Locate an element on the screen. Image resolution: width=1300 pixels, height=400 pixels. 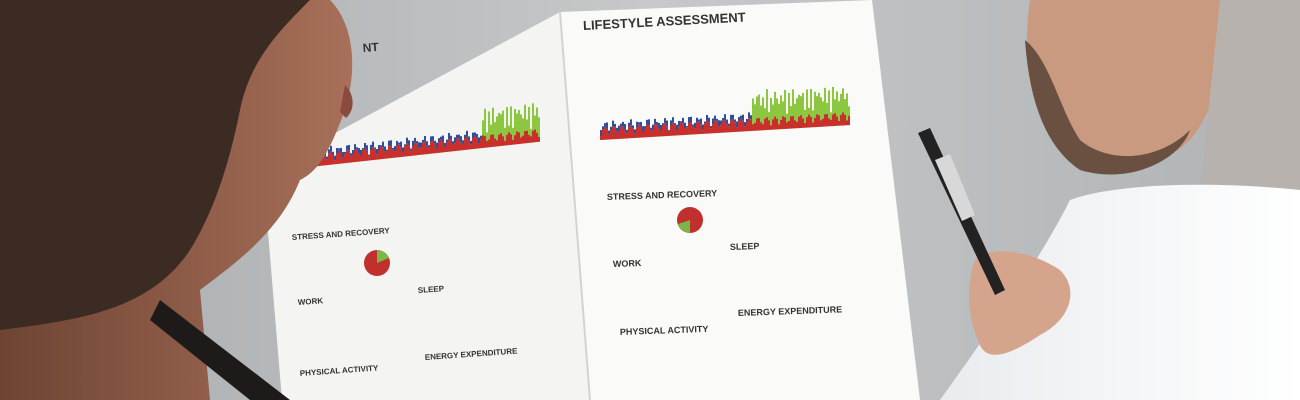
section-title: PHYSICAL ACTIVITY is located at coordinates (664, 330).